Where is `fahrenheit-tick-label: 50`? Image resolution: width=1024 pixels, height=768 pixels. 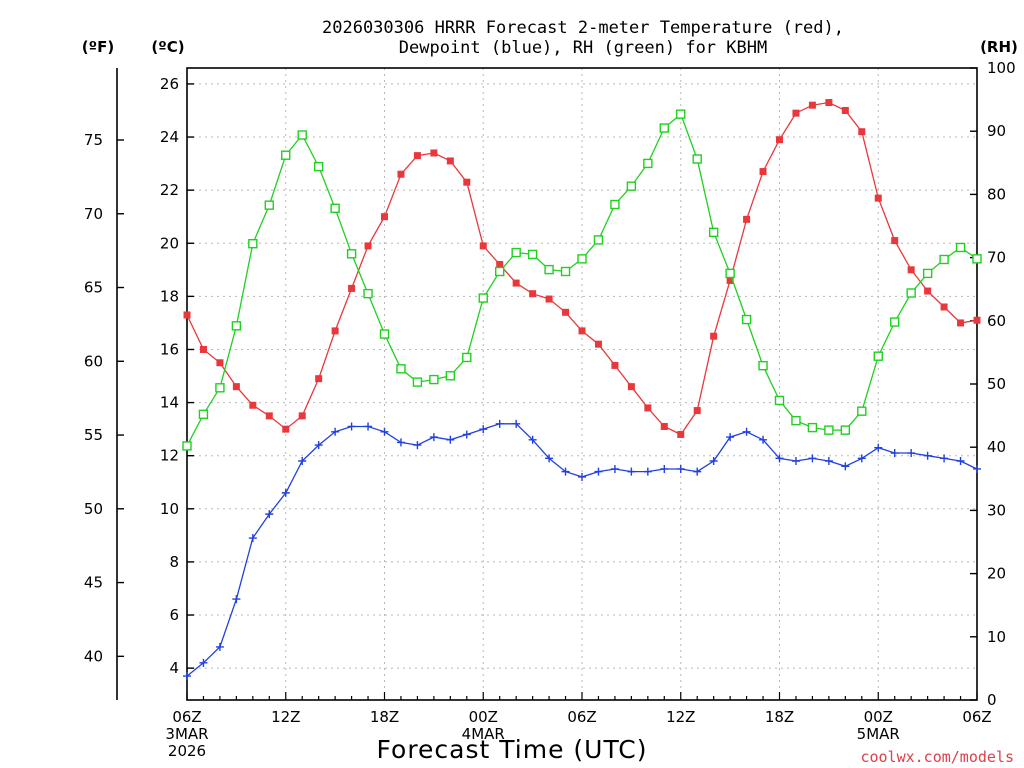 fahrenheit-tick-label: 50 is located at coordinates (93, 509).